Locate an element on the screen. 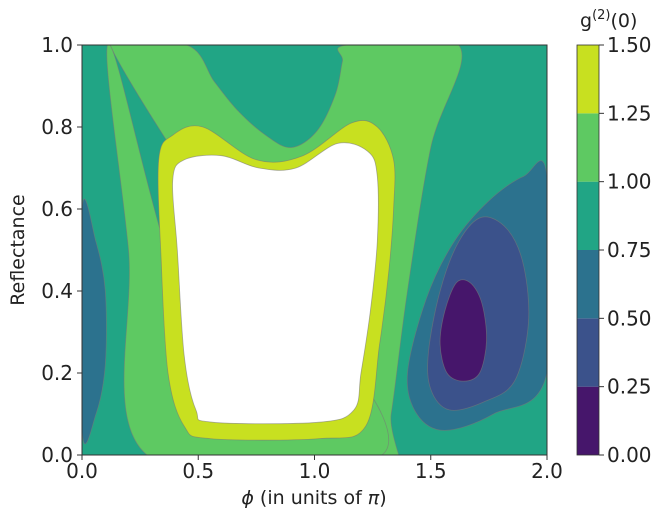  y-tick-label: 0.2 is located at coordinates (57, 373).